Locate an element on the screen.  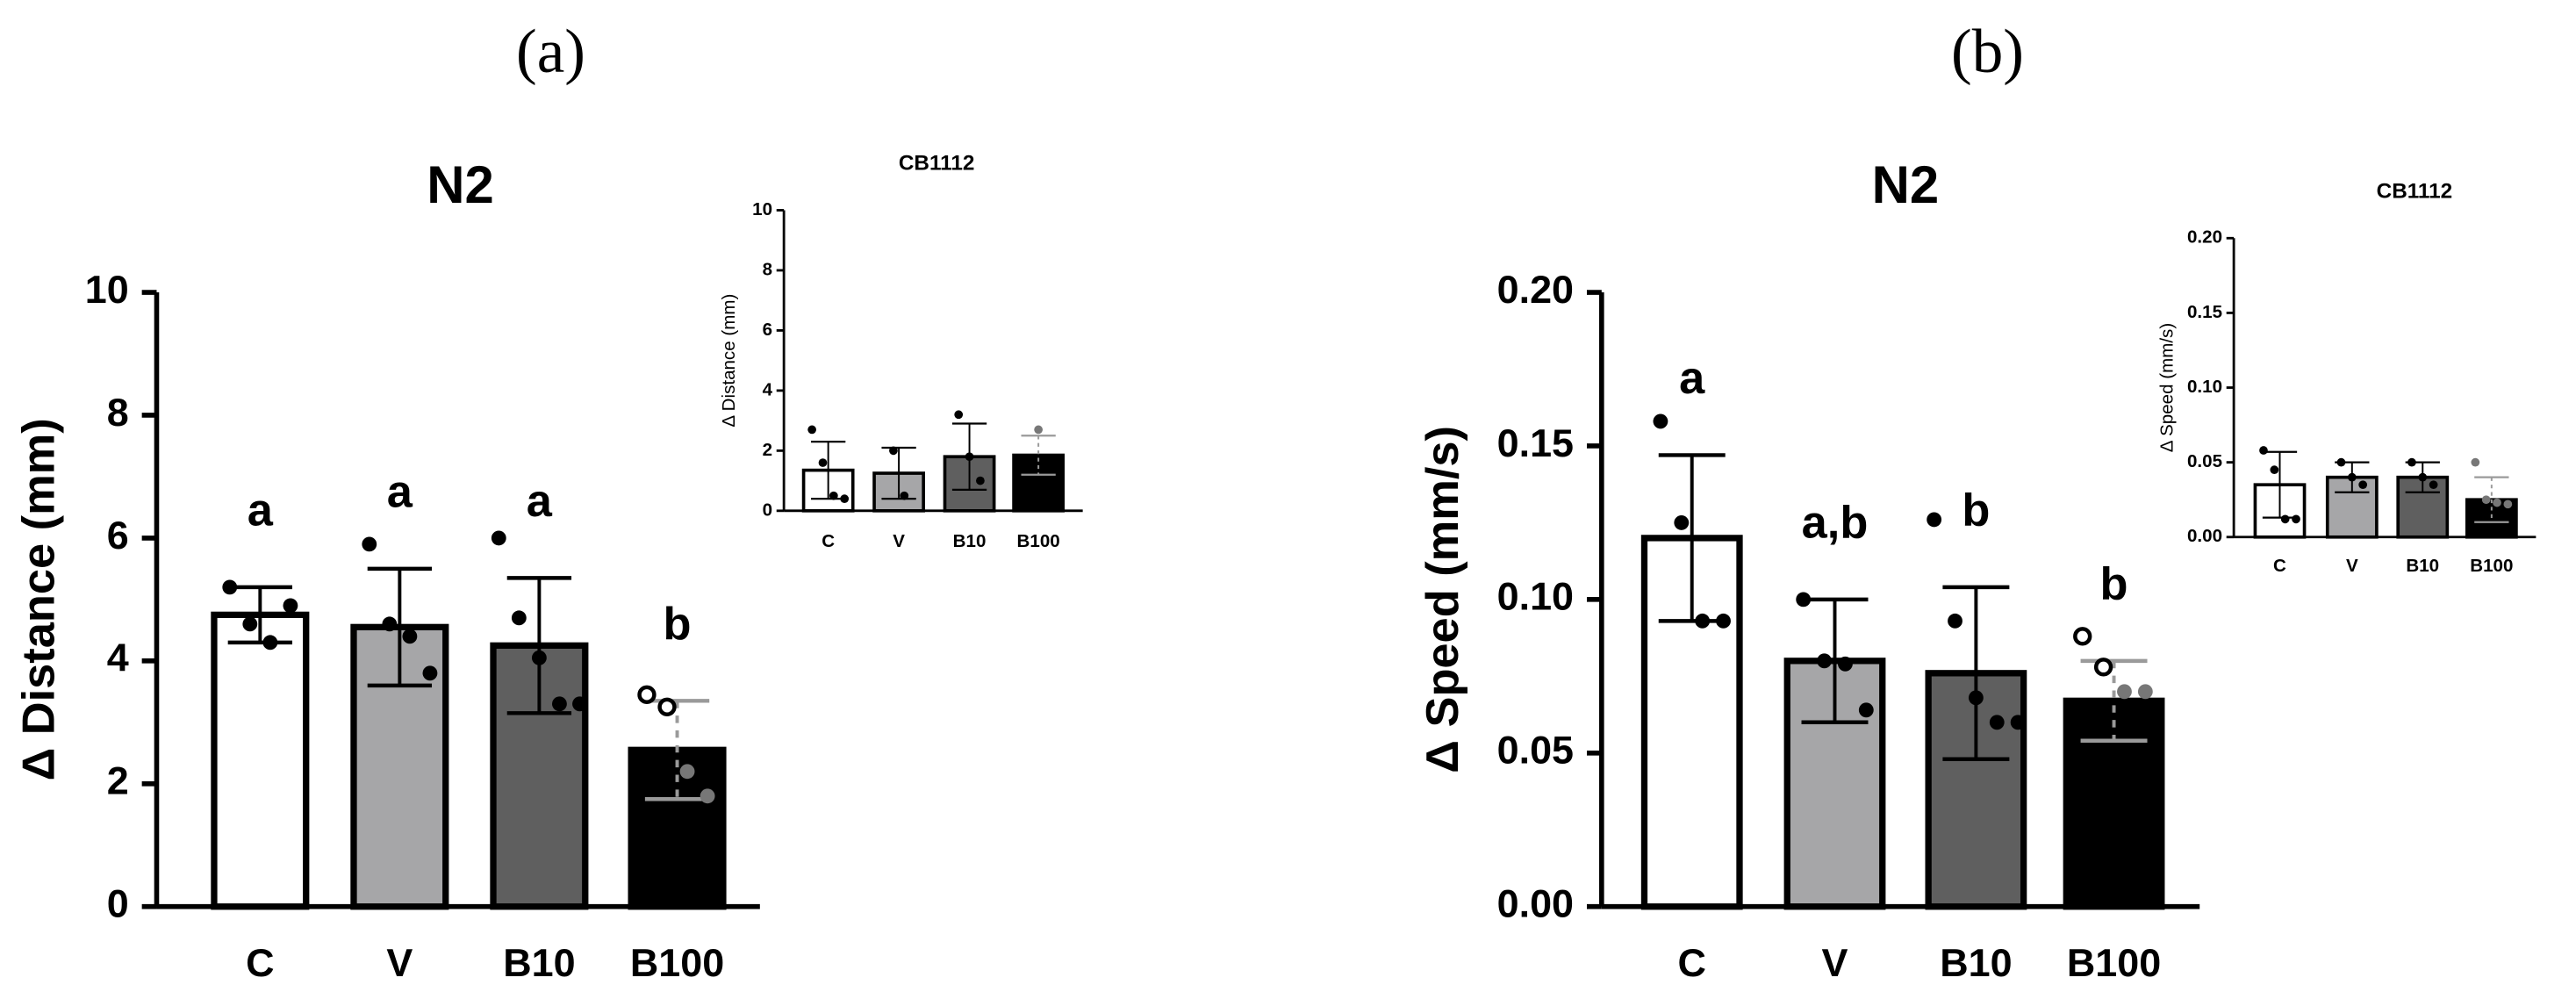
significance-letter: a,b is located at coordinates (1836, 524).